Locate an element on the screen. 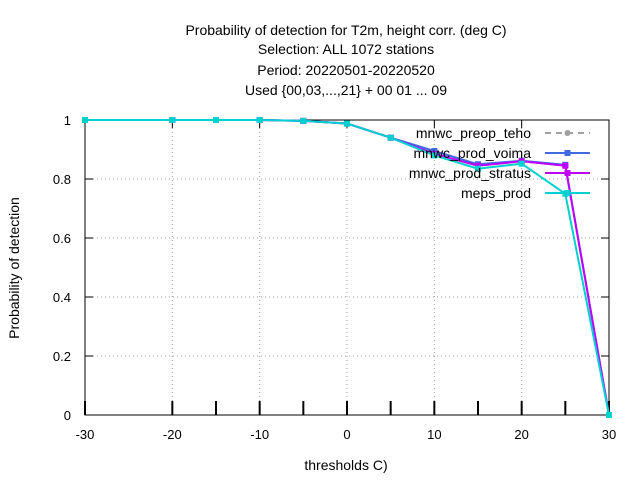 This screenshot has width=640, height=480. x-tick-label: 30 is located at coordinates (609, 434).